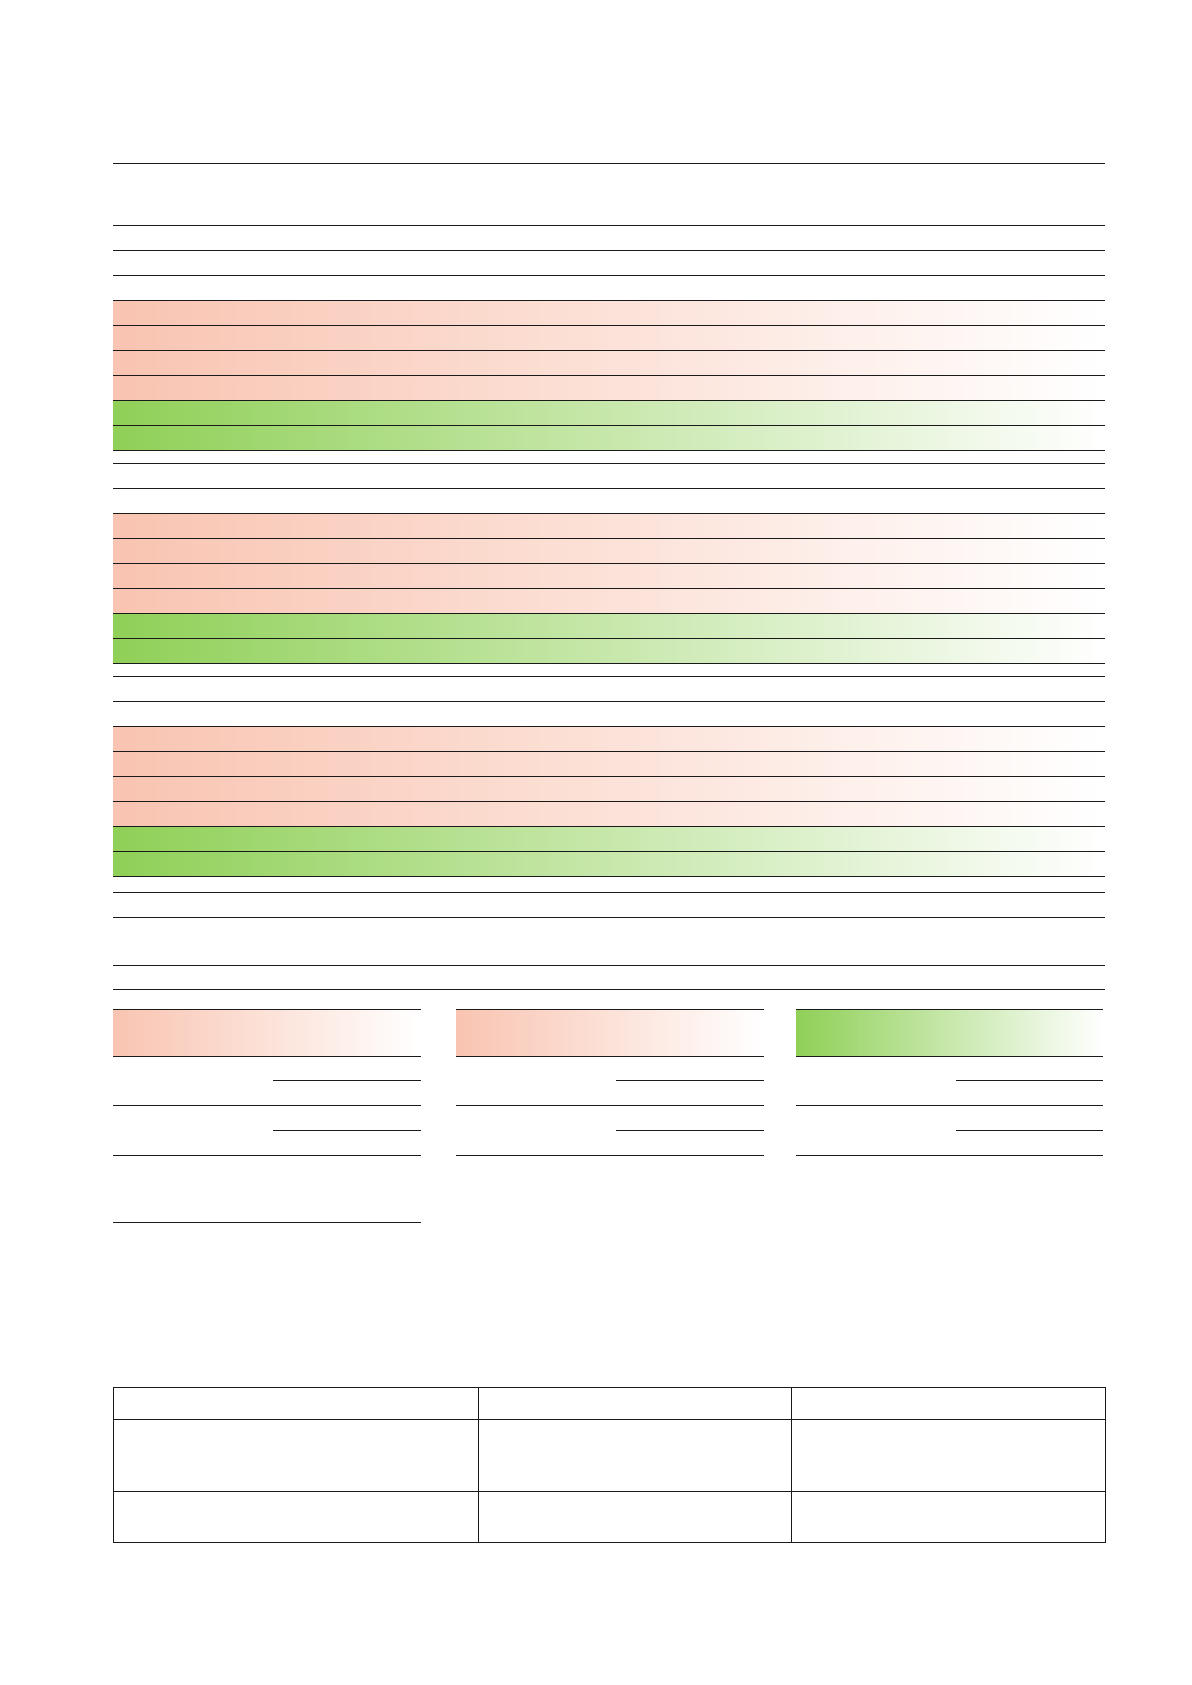 Image resolution: width=1192 pixels, height=1685 pixels. I want to click on table-header-rule, so click(609, 225).